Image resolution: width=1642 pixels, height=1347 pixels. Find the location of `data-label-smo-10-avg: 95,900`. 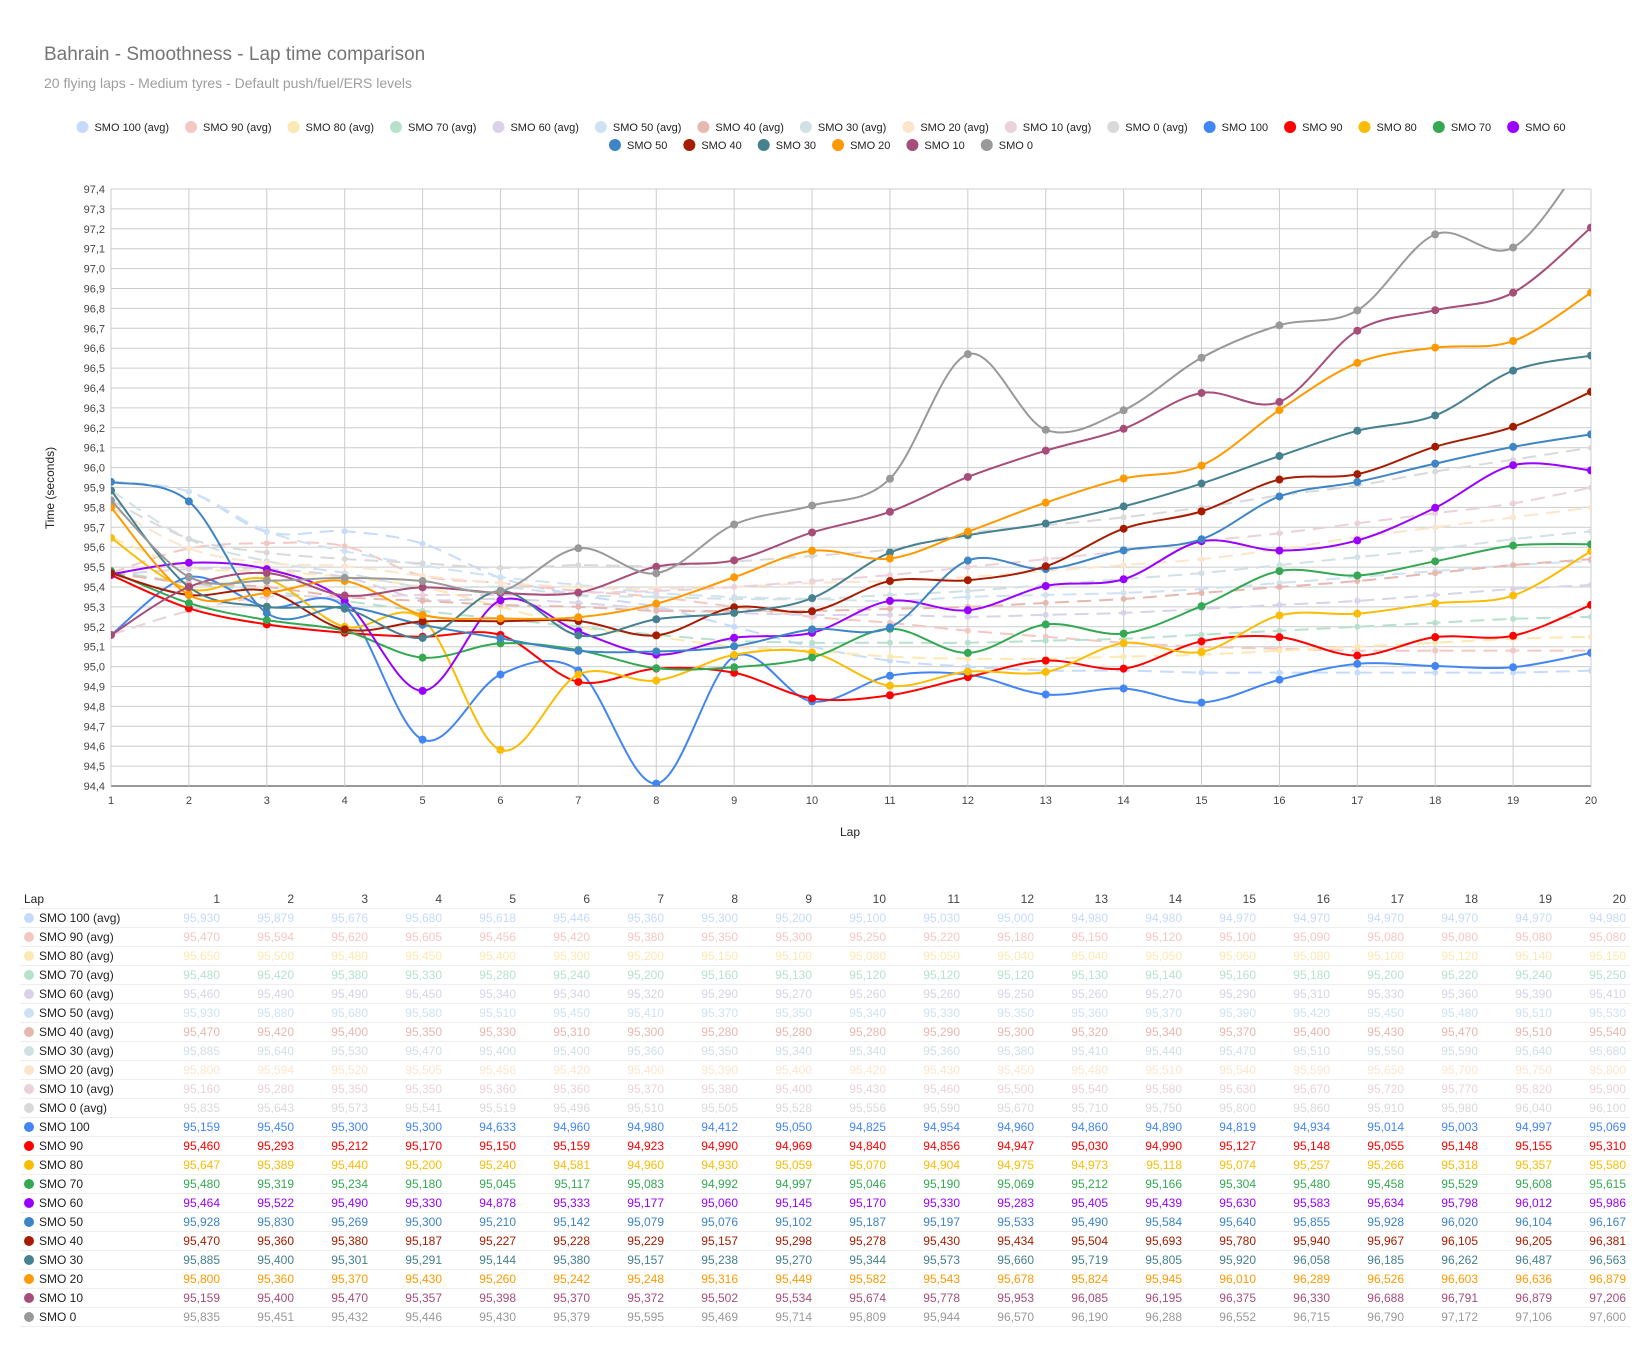

data-label-smo-10-avg: 95,900 is located at coordinates (1593, 1089).